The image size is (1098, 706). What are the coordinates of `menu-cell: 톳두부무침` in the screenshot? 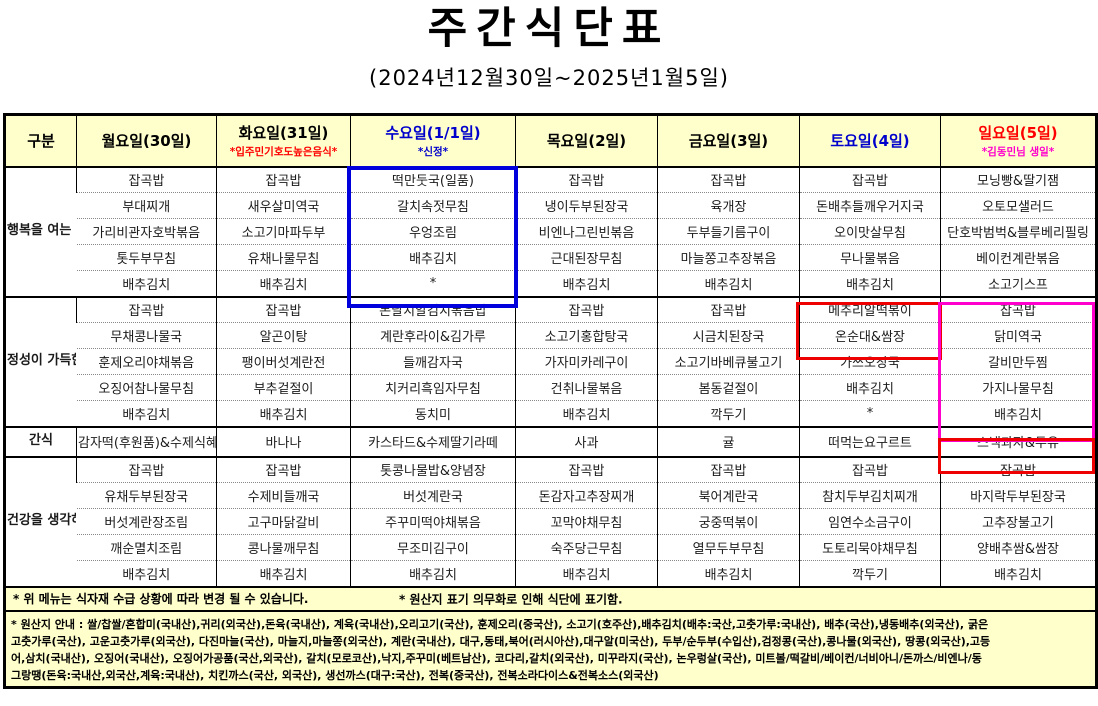 It's located at (146, 257).